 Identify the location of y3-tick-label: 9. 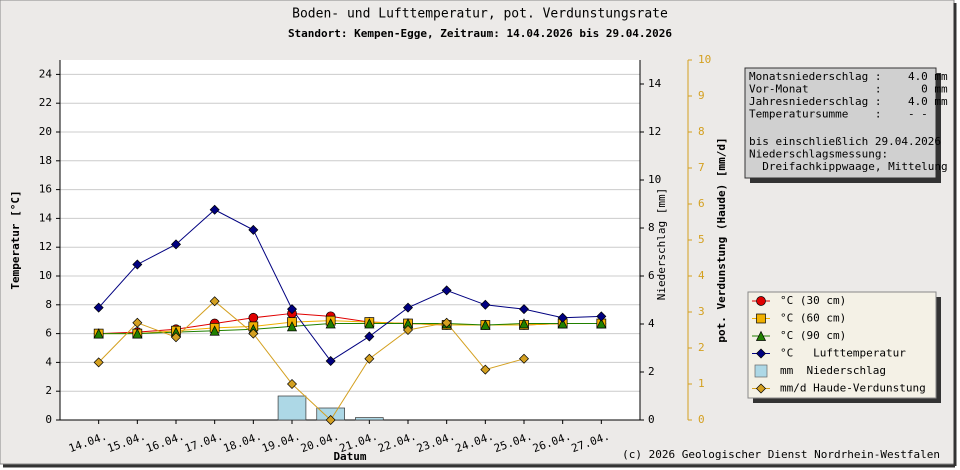
(701, 95).